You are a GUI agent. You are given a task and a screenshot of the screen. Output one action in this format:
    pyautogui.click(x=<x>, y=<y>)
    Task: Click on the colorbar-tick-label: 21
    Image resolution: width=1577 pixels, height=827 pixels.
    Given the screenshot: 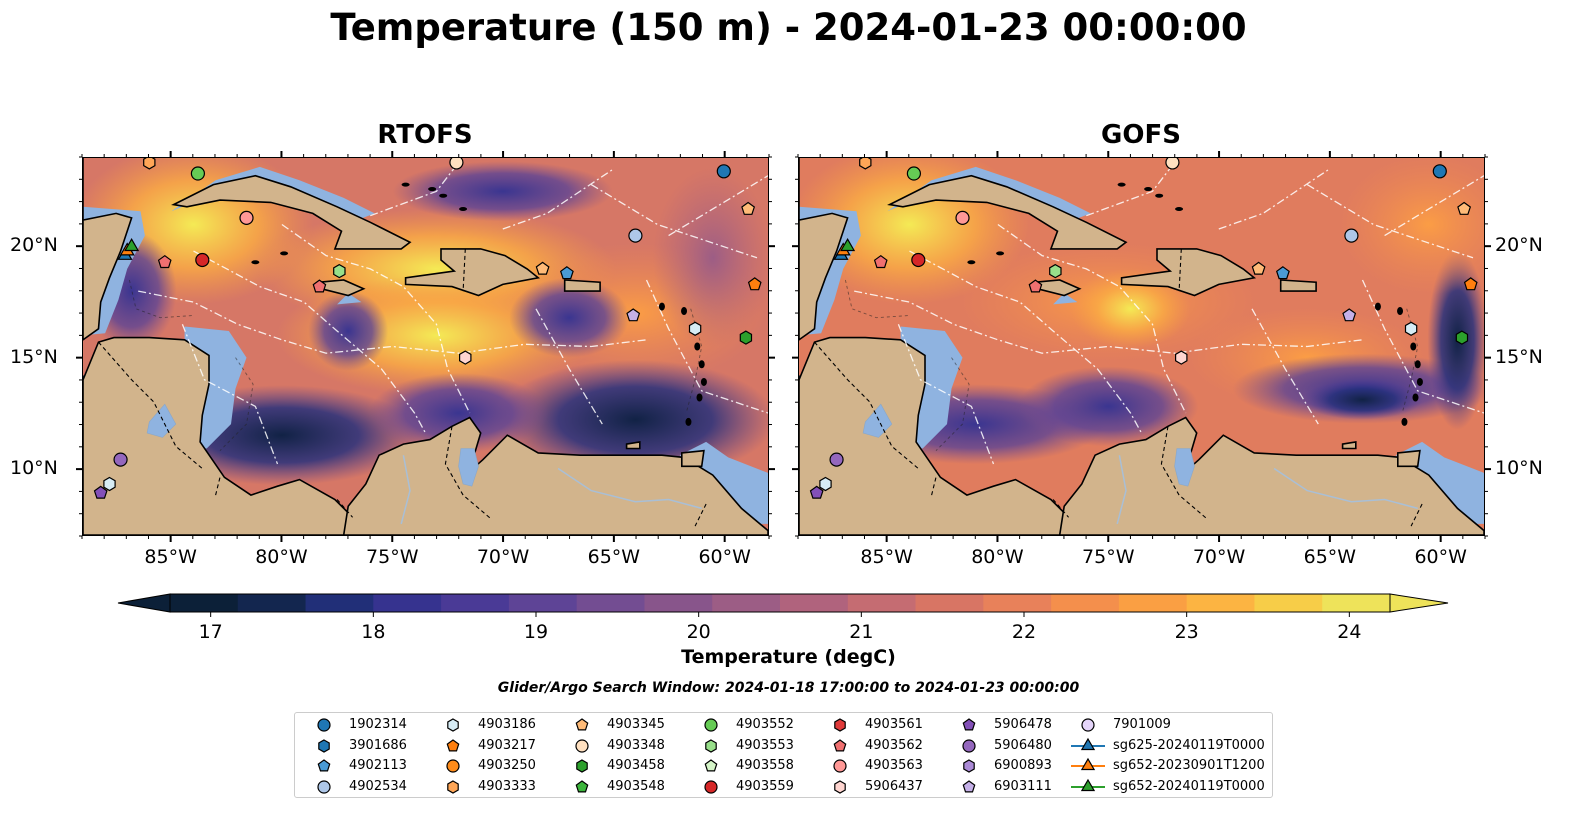 What is the action you would take?
    pyautogui.click(x=861, y=632)
    